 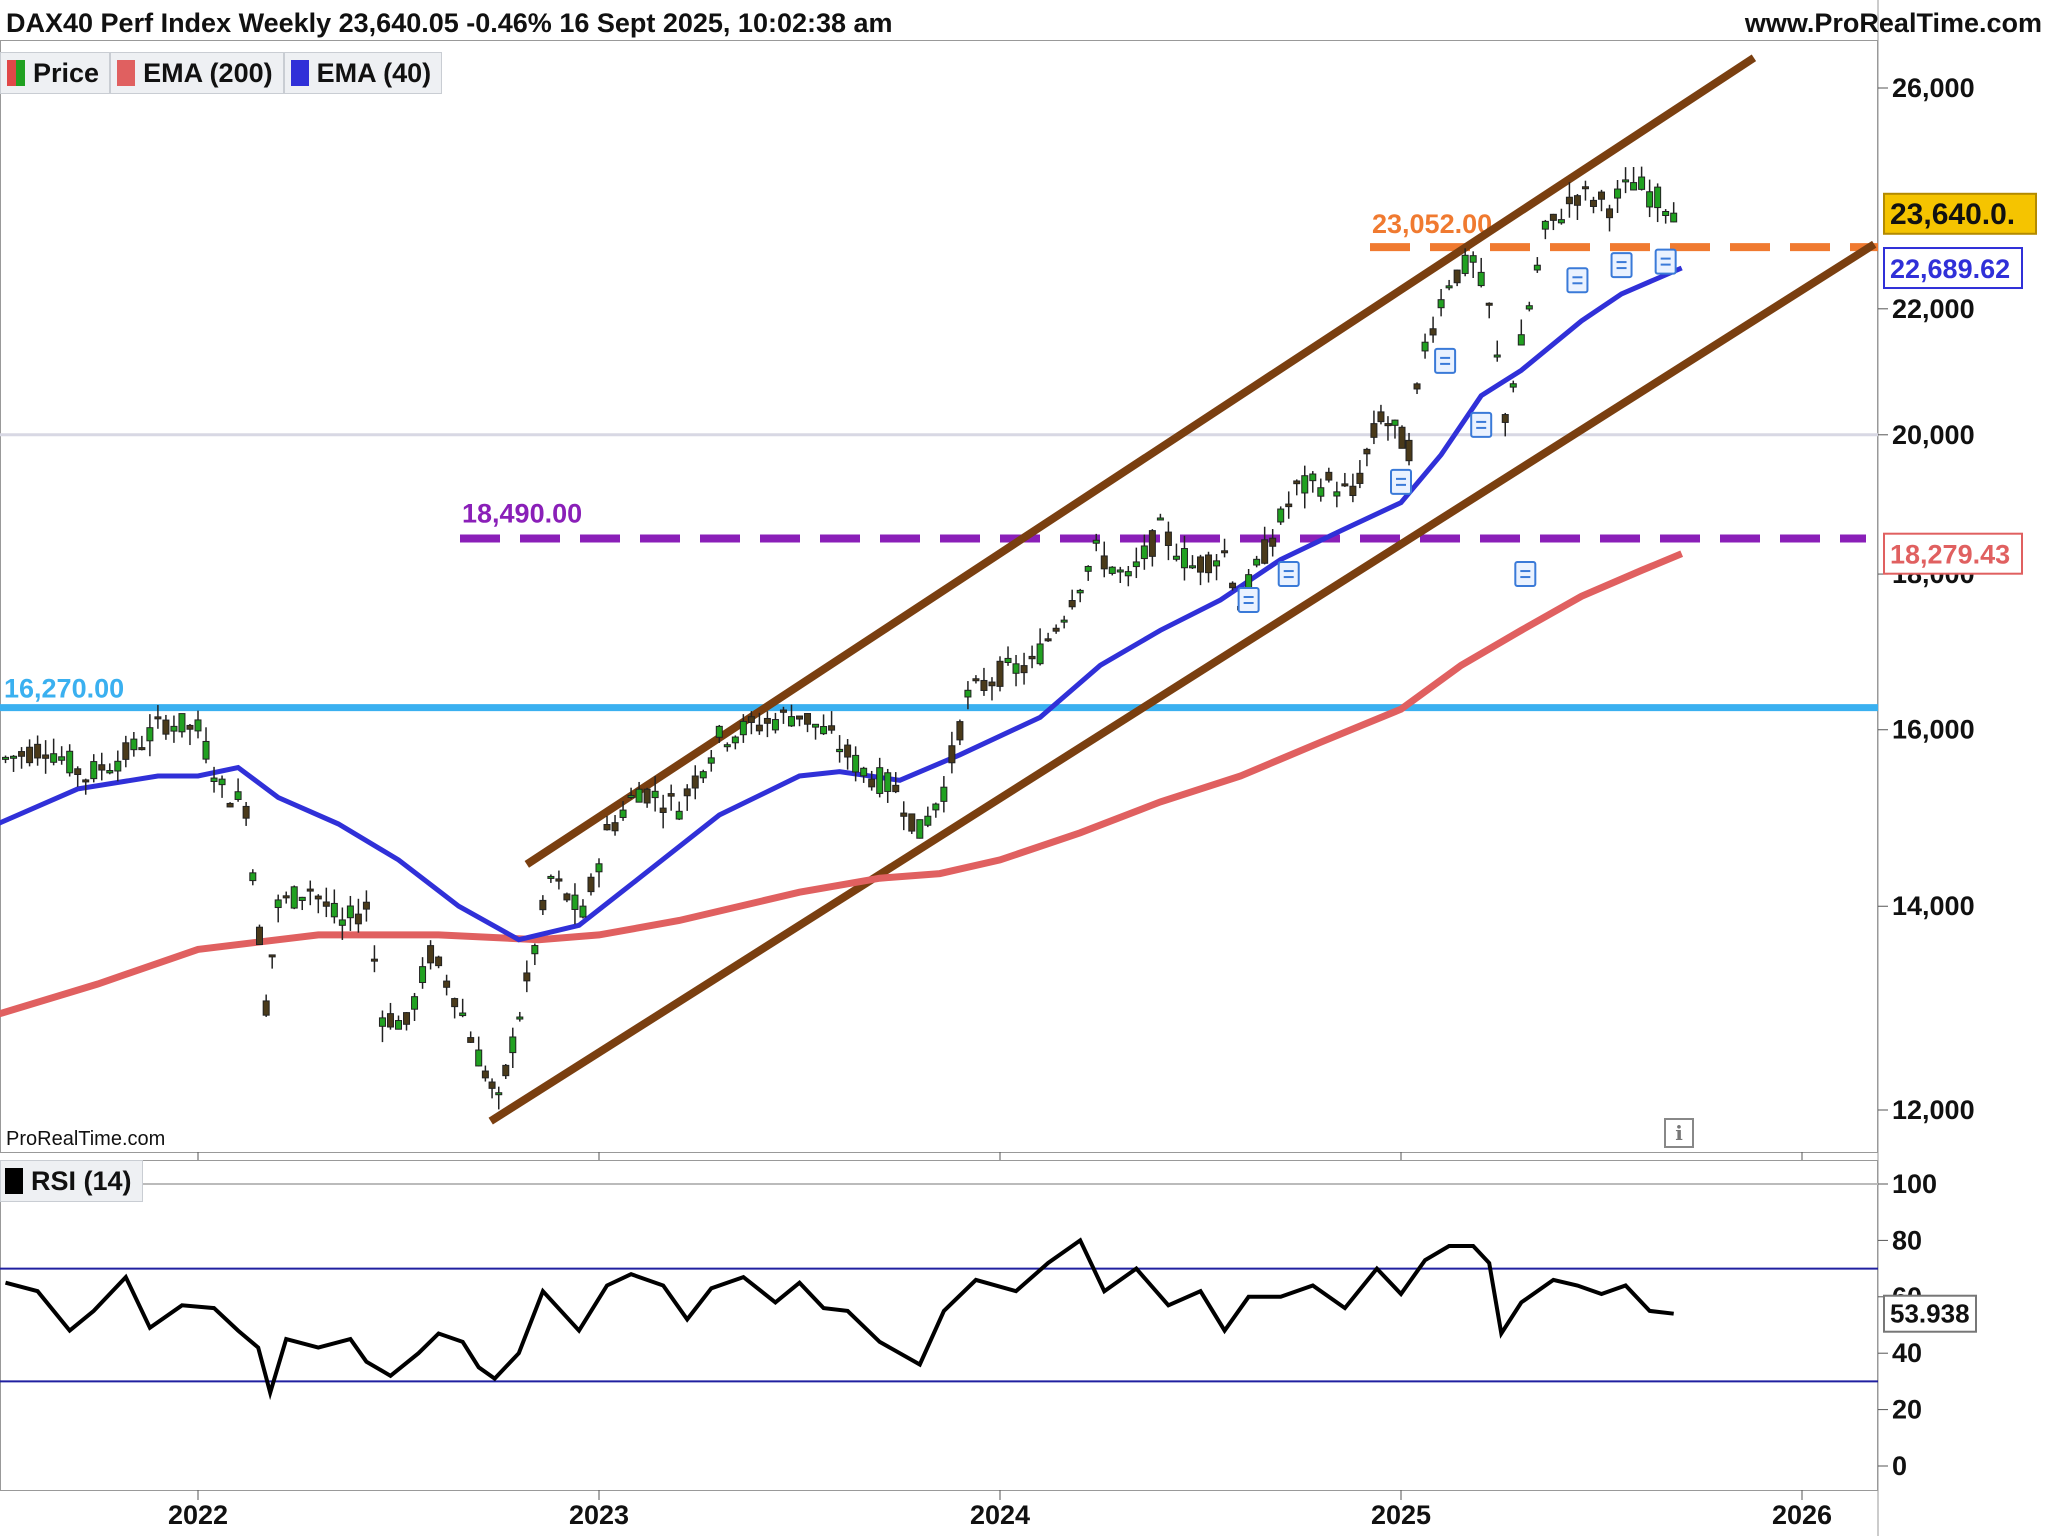 I want to click on legend-price: Price, so click(x=55, y=73).